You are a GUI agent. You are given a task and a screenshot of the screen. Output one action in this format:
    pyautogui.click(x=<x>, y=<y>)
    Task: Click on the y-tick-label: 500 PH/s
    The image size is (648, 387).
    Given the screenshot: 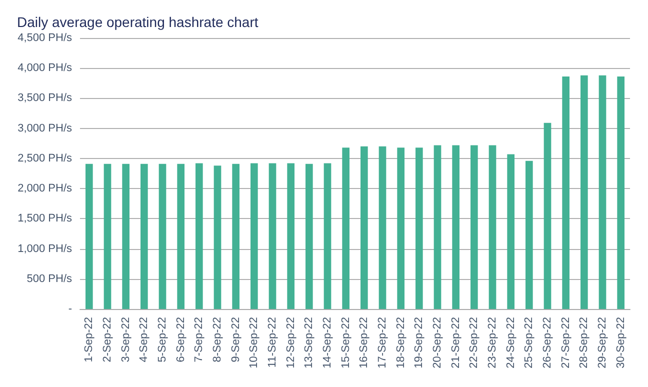 What is the action you would take?
    pyautogui.click(x=49, y=278)
    